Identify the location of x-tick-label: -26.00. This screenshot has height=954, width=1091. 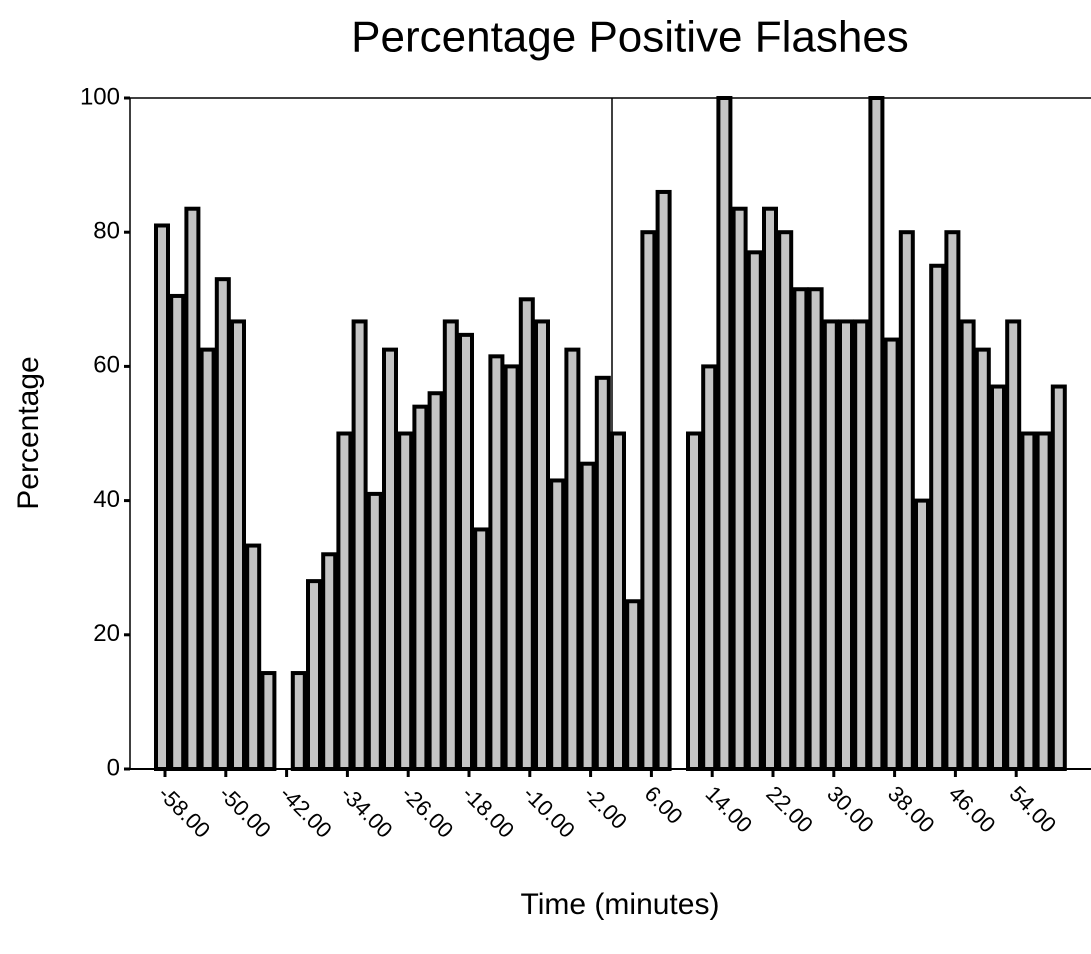
(428, 812).